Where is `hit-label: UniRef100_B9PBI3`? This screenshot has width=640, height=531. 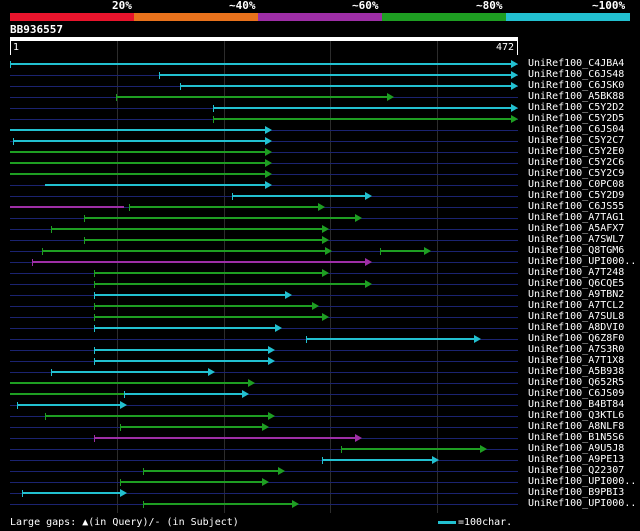 hit-label: UniRef100_B9PBI3 is located at coordinates (576, 492).